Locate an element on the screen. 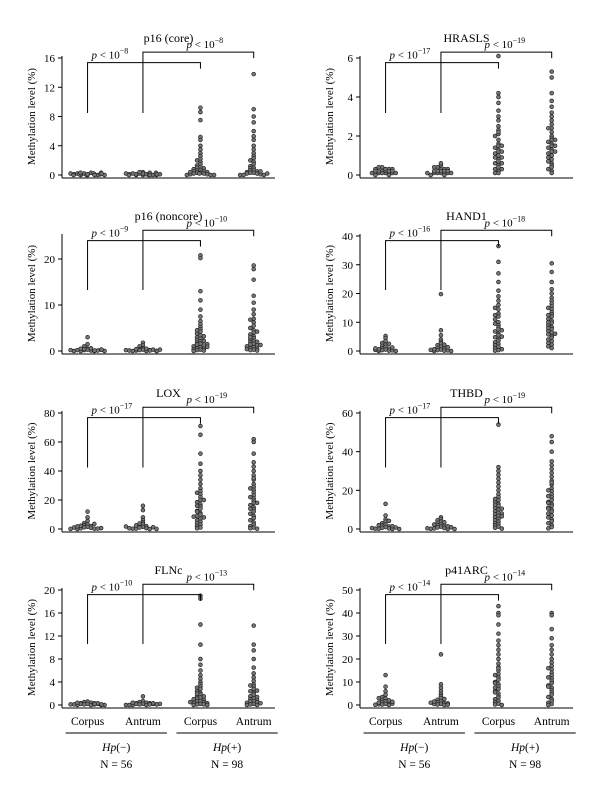  y-axis-label: Methylation level (%) is located at coordinates (330, 470).